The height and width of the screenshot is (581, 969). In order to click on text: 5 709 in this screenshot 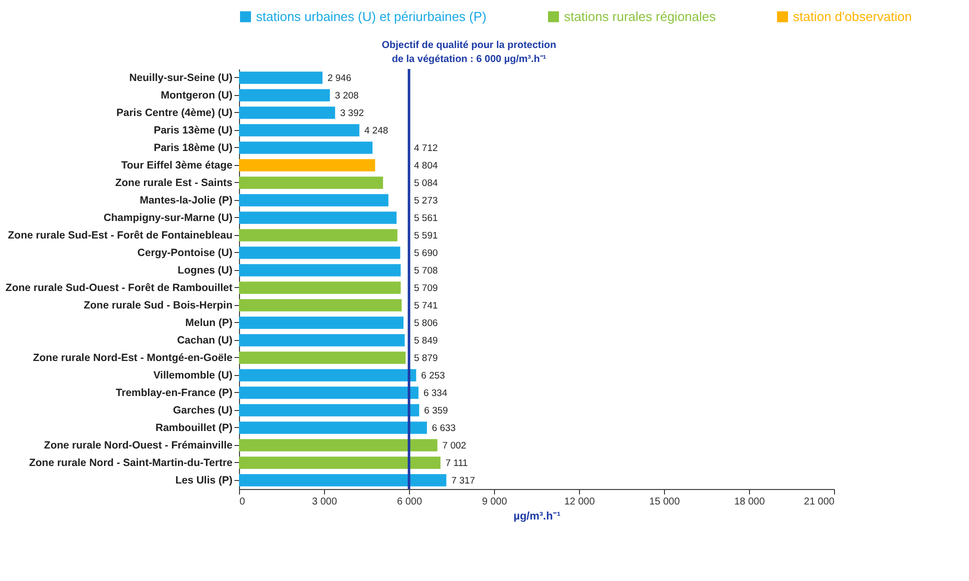, I will do `click(426, 288)`.